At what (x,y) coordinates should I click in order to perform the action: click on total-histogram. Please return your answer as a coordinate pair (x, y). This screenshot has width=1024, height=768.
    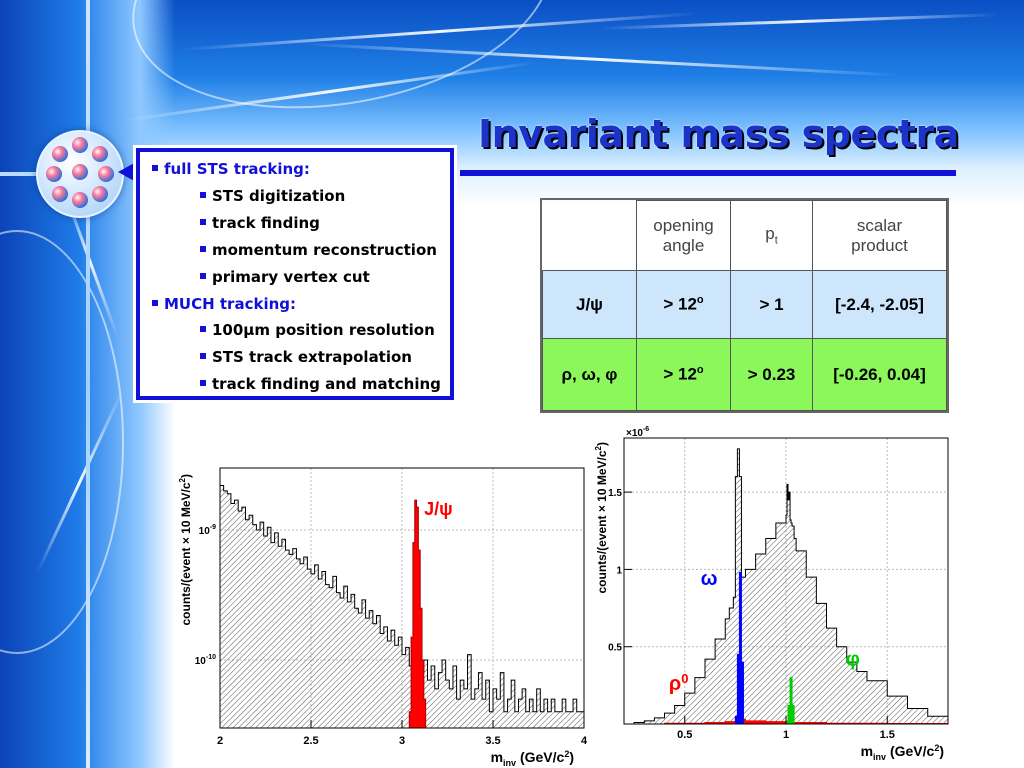
    Looking at the image, I should click on (786, 586).